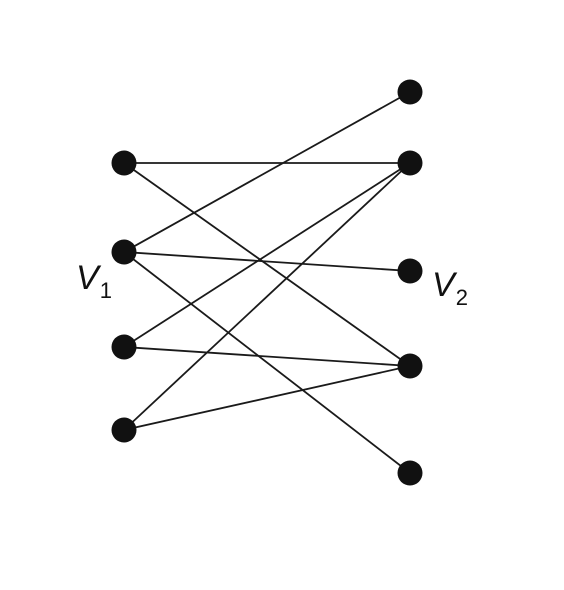  I want to click on left-part-label-subscript: 1, so click(106, 290).